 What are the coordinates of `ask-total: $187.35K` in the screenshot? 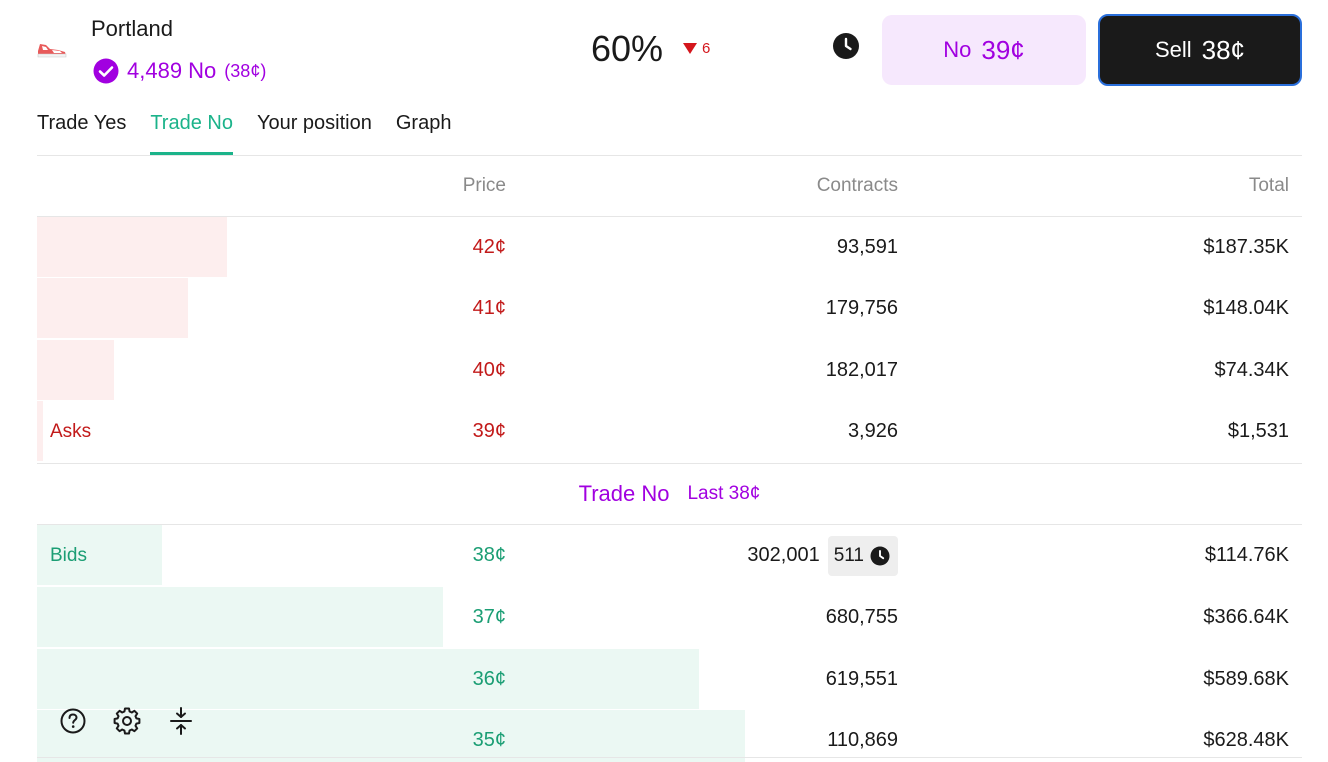 It's located at (1246, 247).